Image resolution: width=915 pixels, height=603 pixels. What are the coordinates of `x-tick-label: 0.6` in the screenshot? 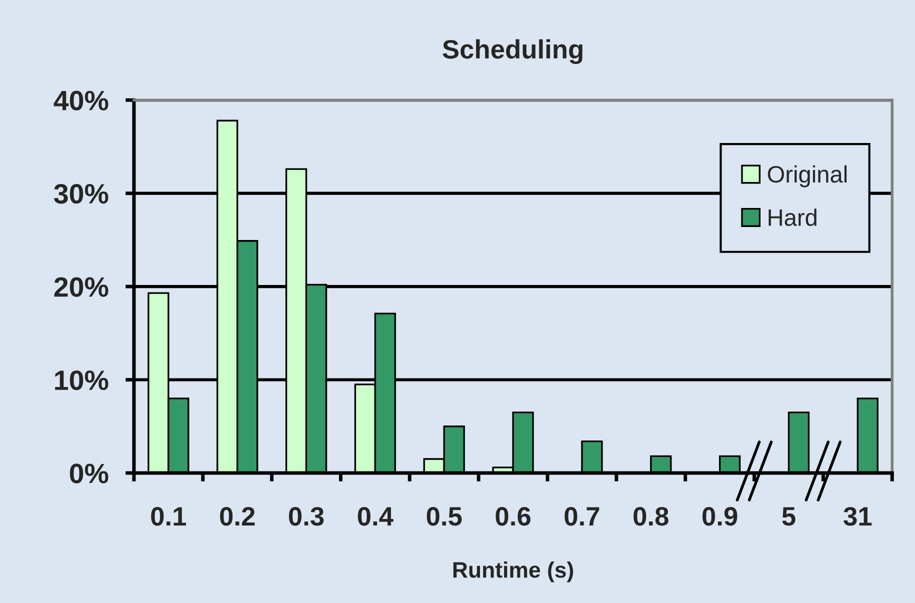 It's located at (513, 516).